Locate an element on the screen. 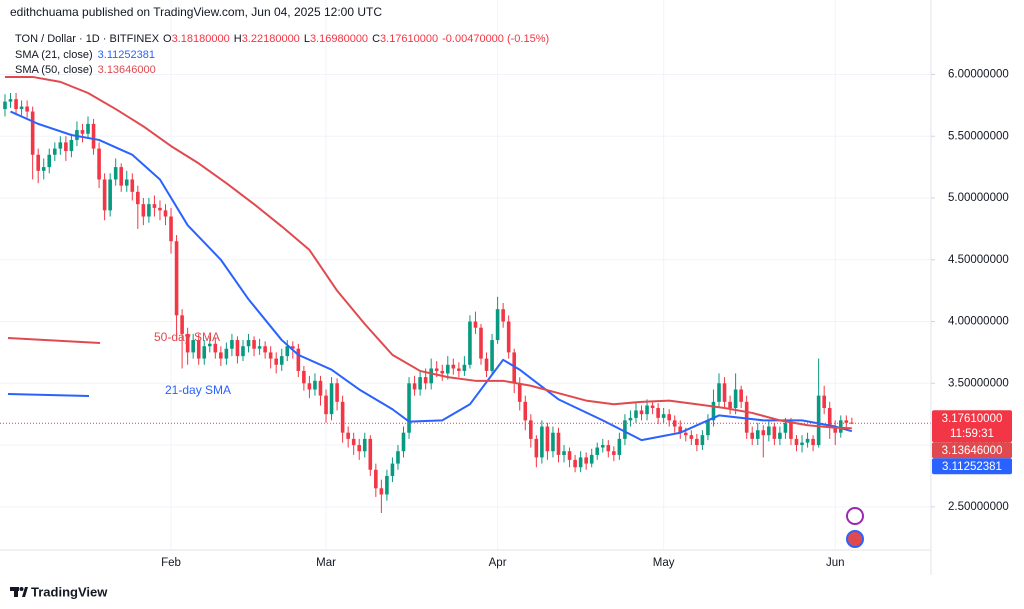 Image resolution: width=1024 pixels, height=609 pixels. price-badge-label: 3.11252381 is located at coordinates (972, 467).